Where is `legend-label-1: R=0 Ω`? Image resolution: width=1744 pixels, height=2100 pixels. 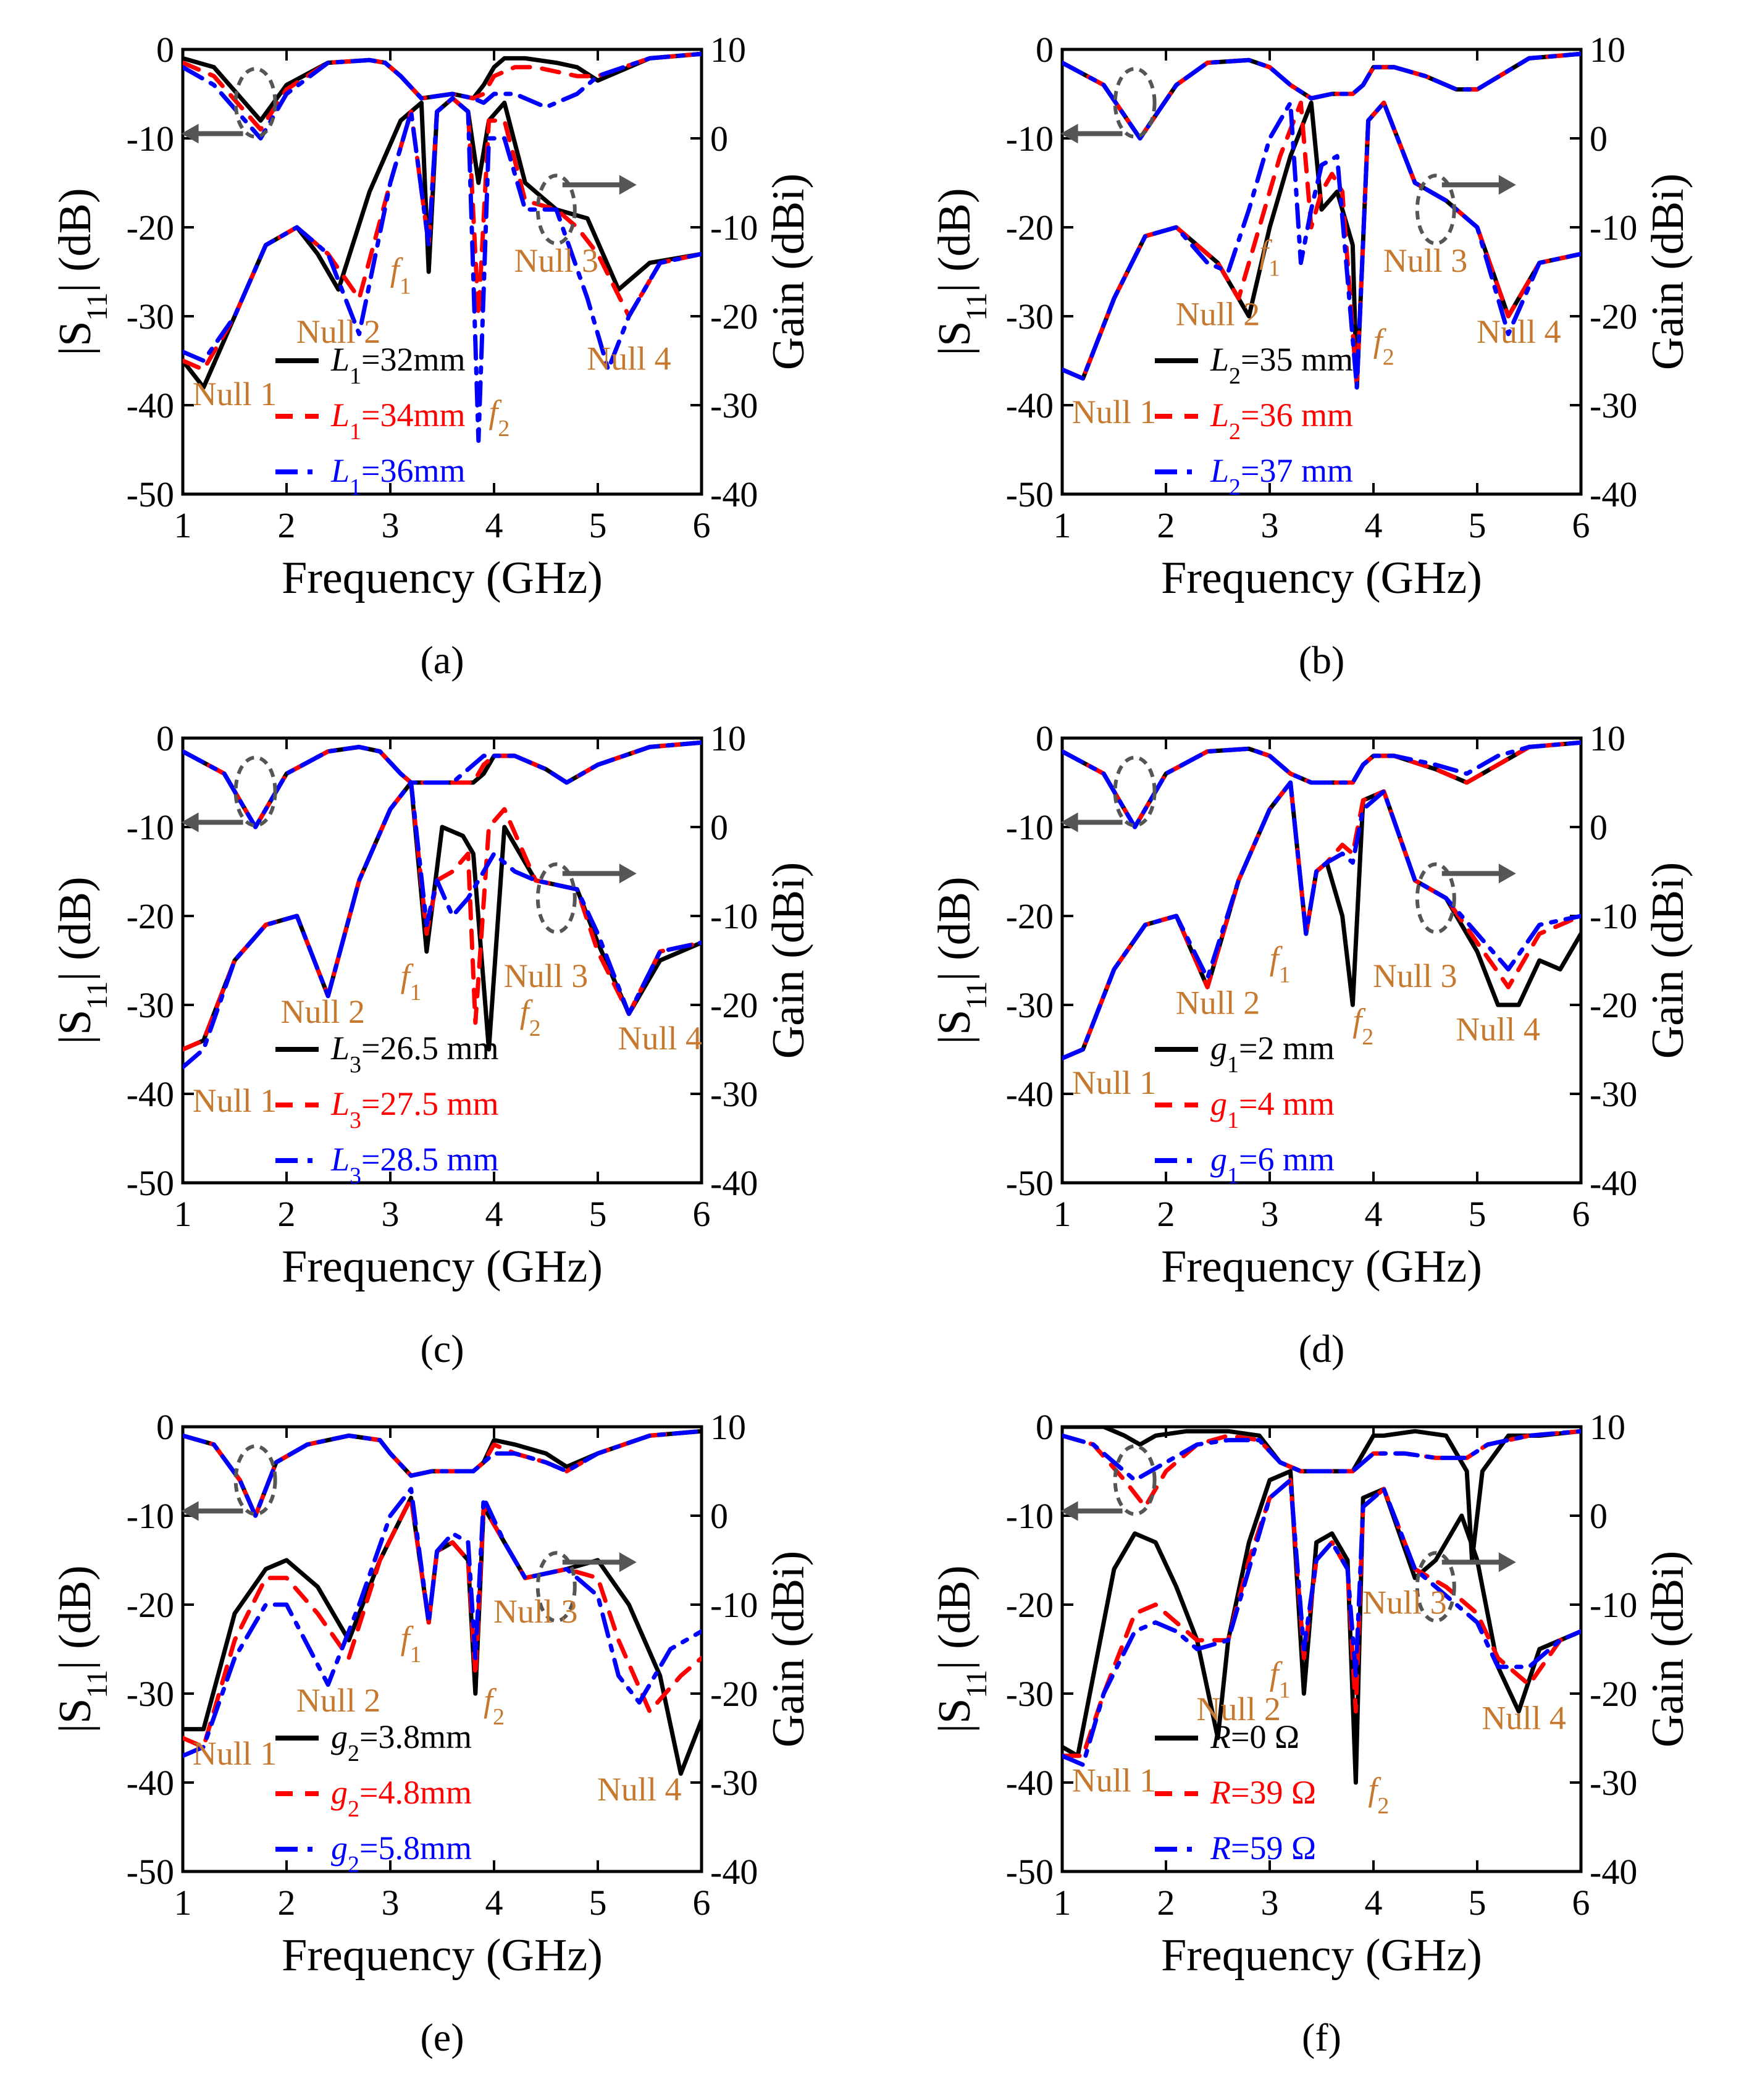 legend-label-1: R=0 Ω is located at coordinates (1254, 1736).